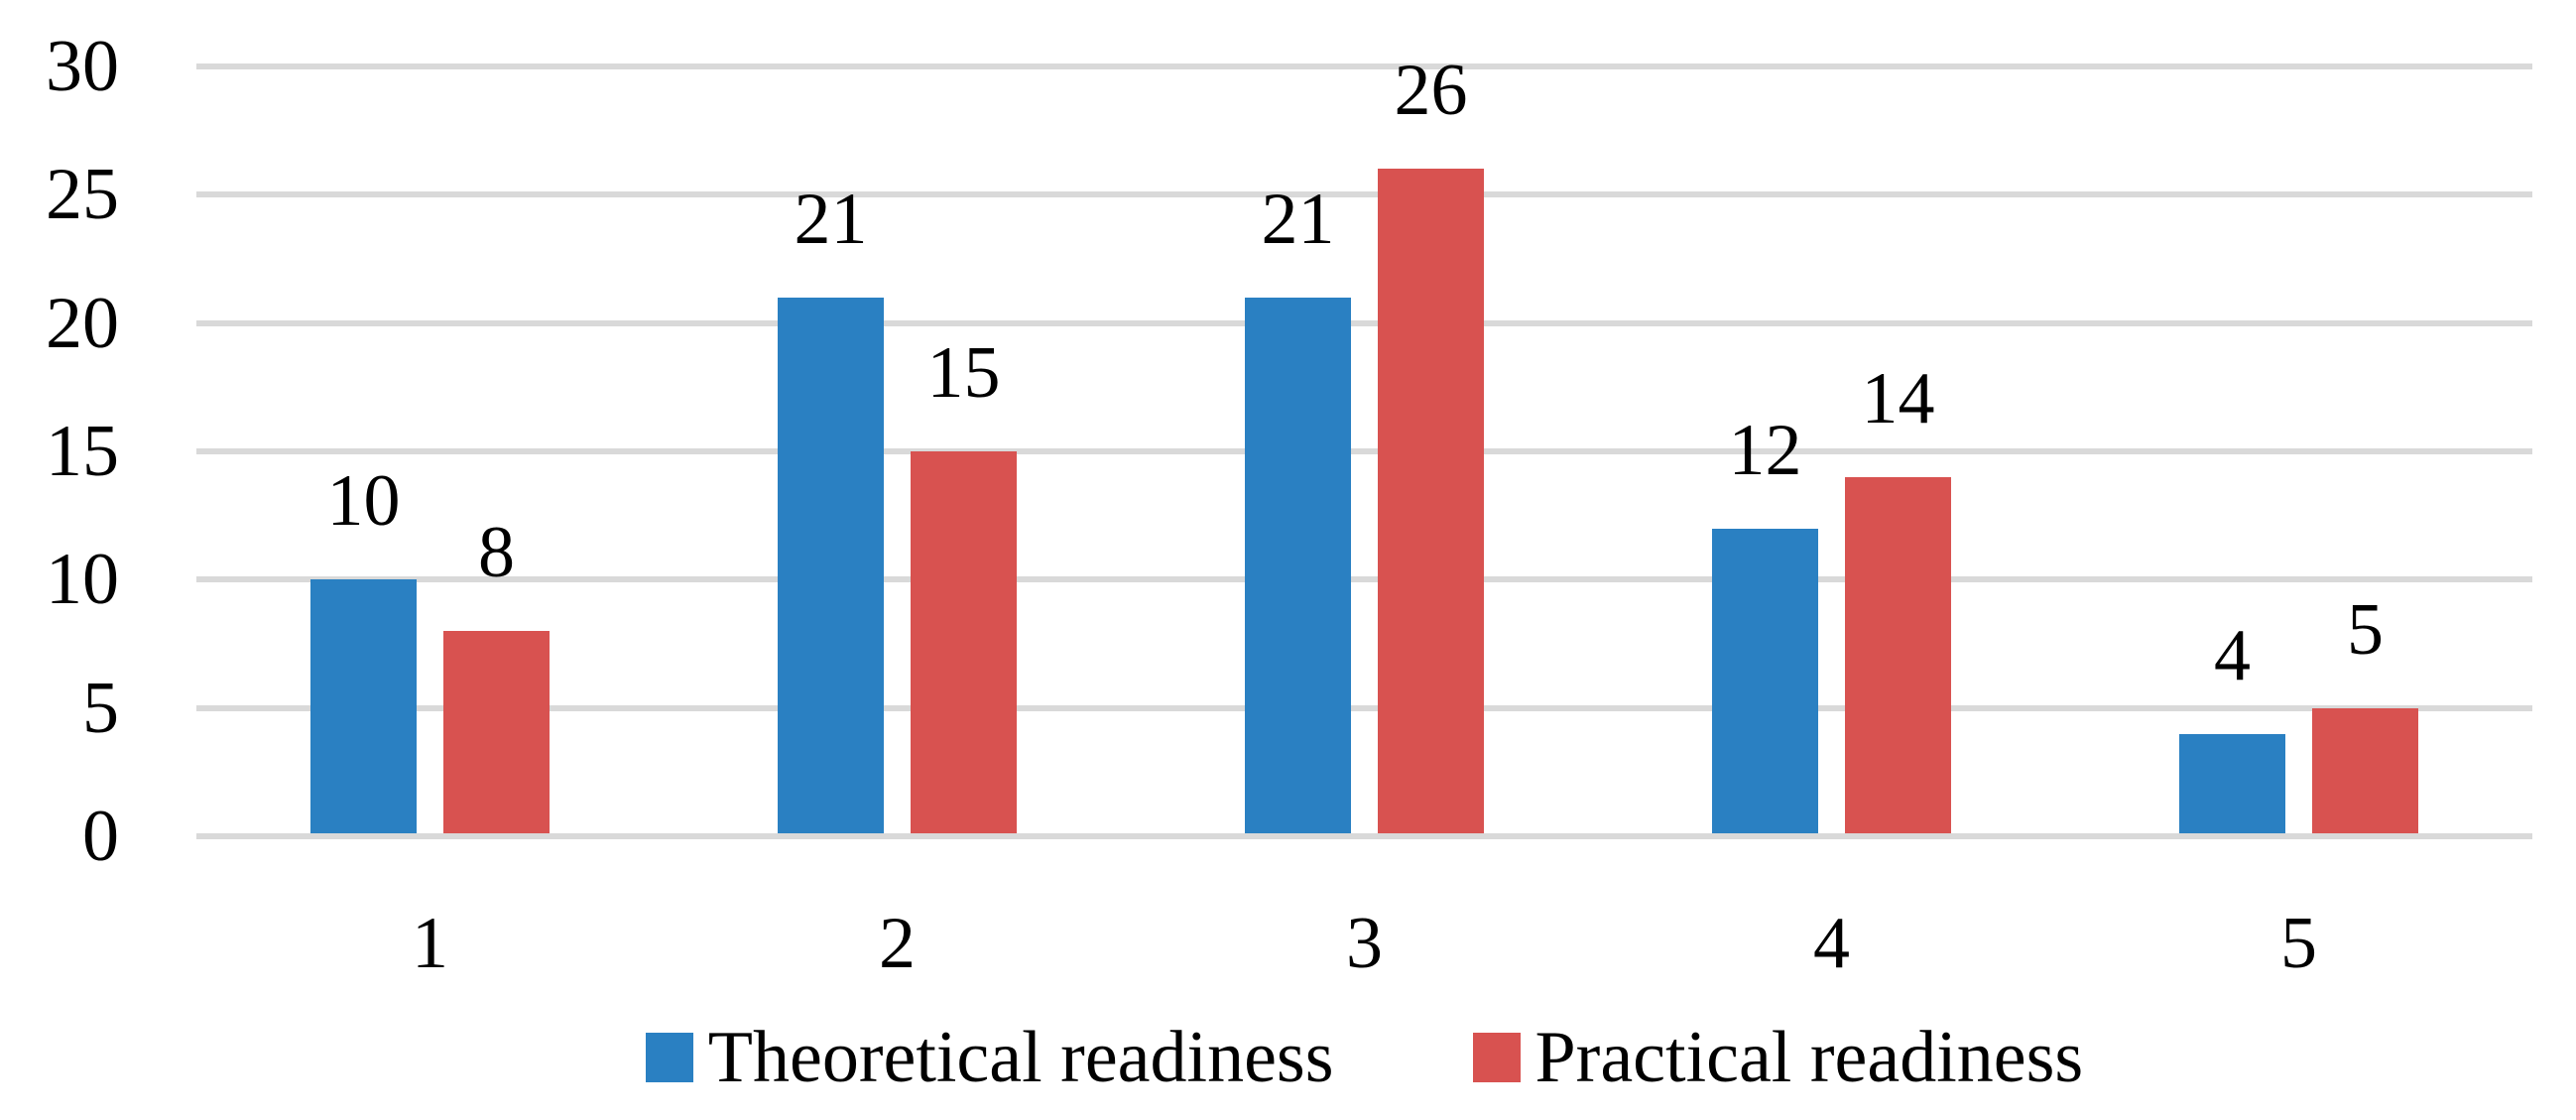  Describe the element at coordinates (82, 580) in the screenshot. I see `y-axis-tick-label: 10` at that location.